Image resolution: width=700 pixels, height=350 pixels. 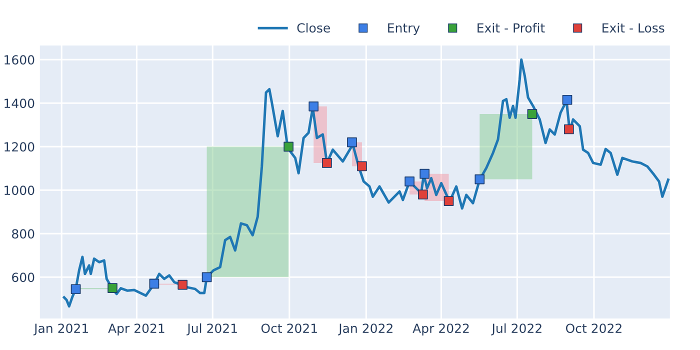 What do you see at coordinates (211, 329) in the screenshot?
I see `x-tick-label: Jul 2021` at bounding box center [211, 329].